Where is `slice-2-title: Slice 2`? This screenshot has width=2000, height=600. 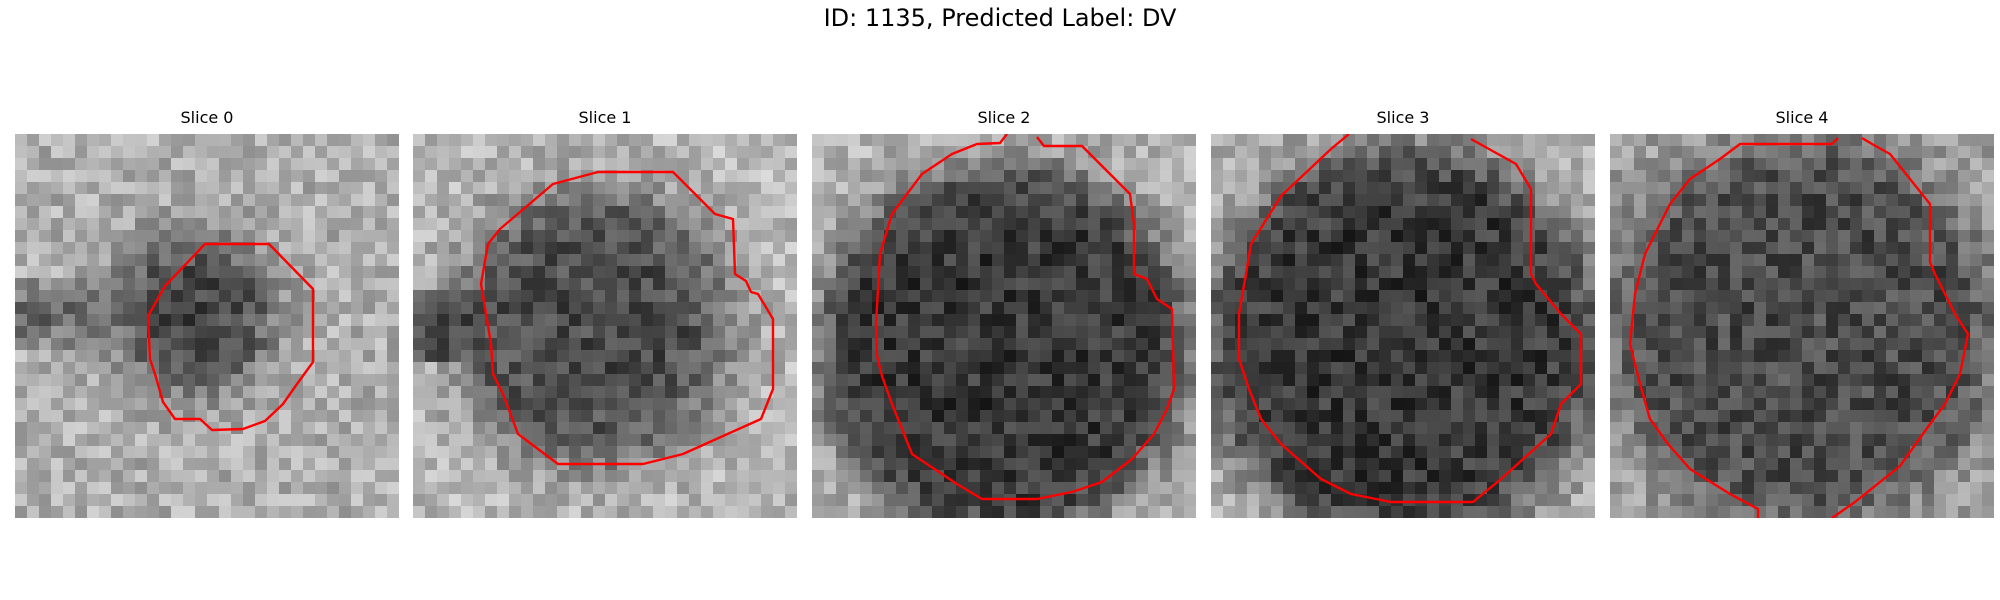
slice-2-title: Slice 2 is located at coordinates (1004, 117).